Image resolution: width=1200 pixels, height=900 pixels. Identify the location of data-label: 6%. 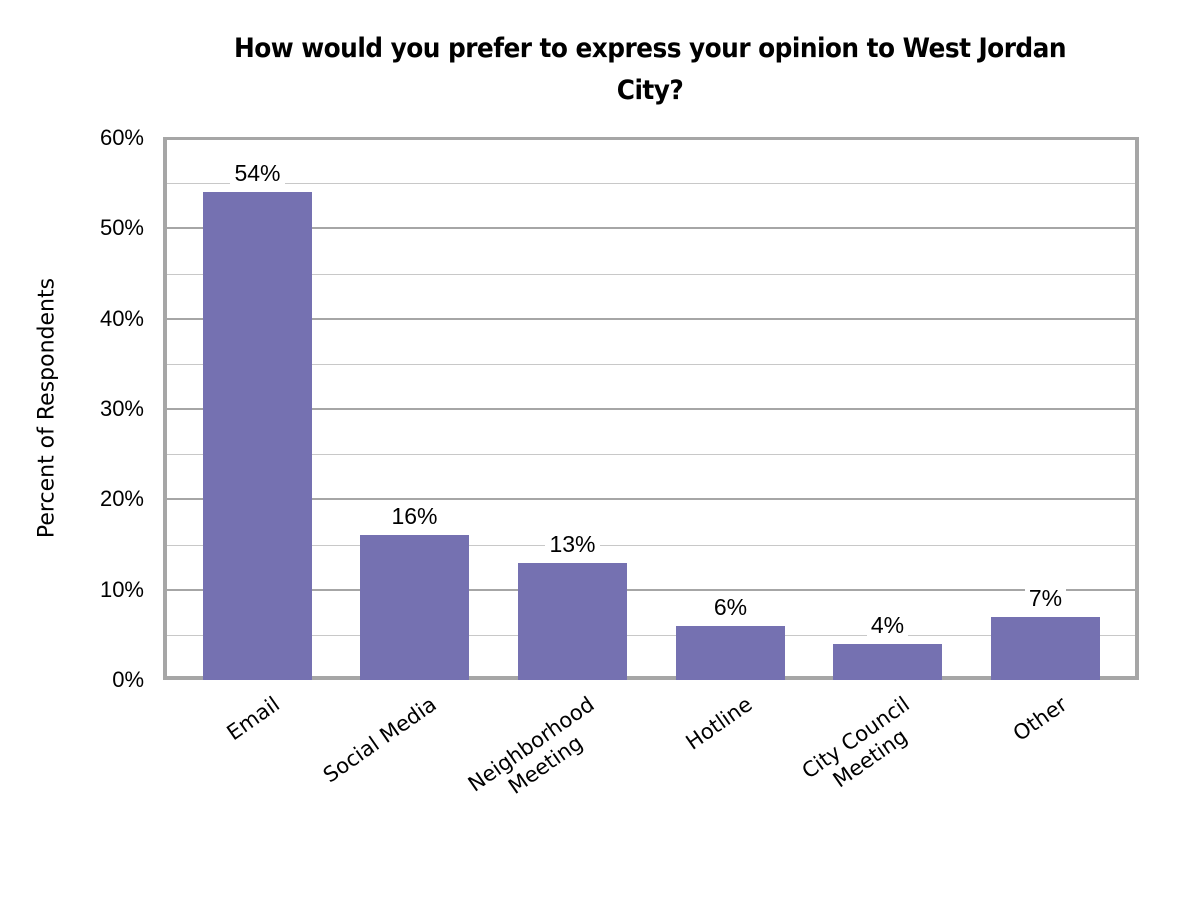
(731, 606).